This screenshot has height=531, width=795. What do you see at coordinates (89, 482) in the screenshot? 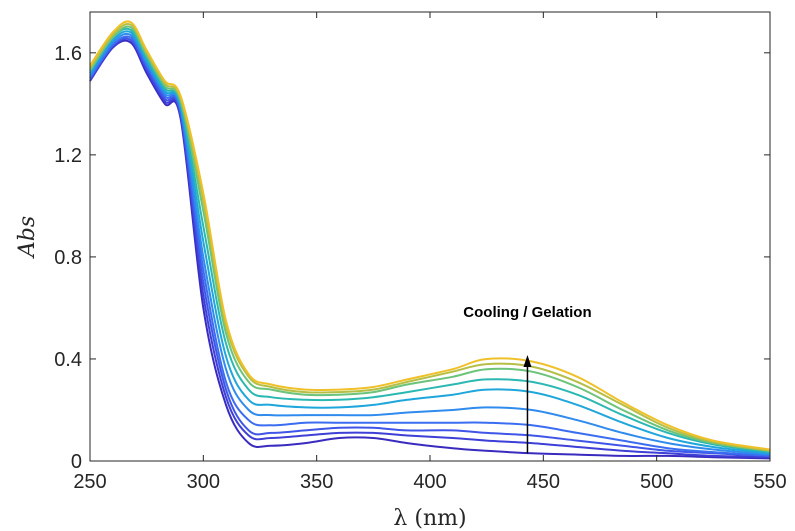
I see `x-tick-label: 250` at bounding box center [89, 482].